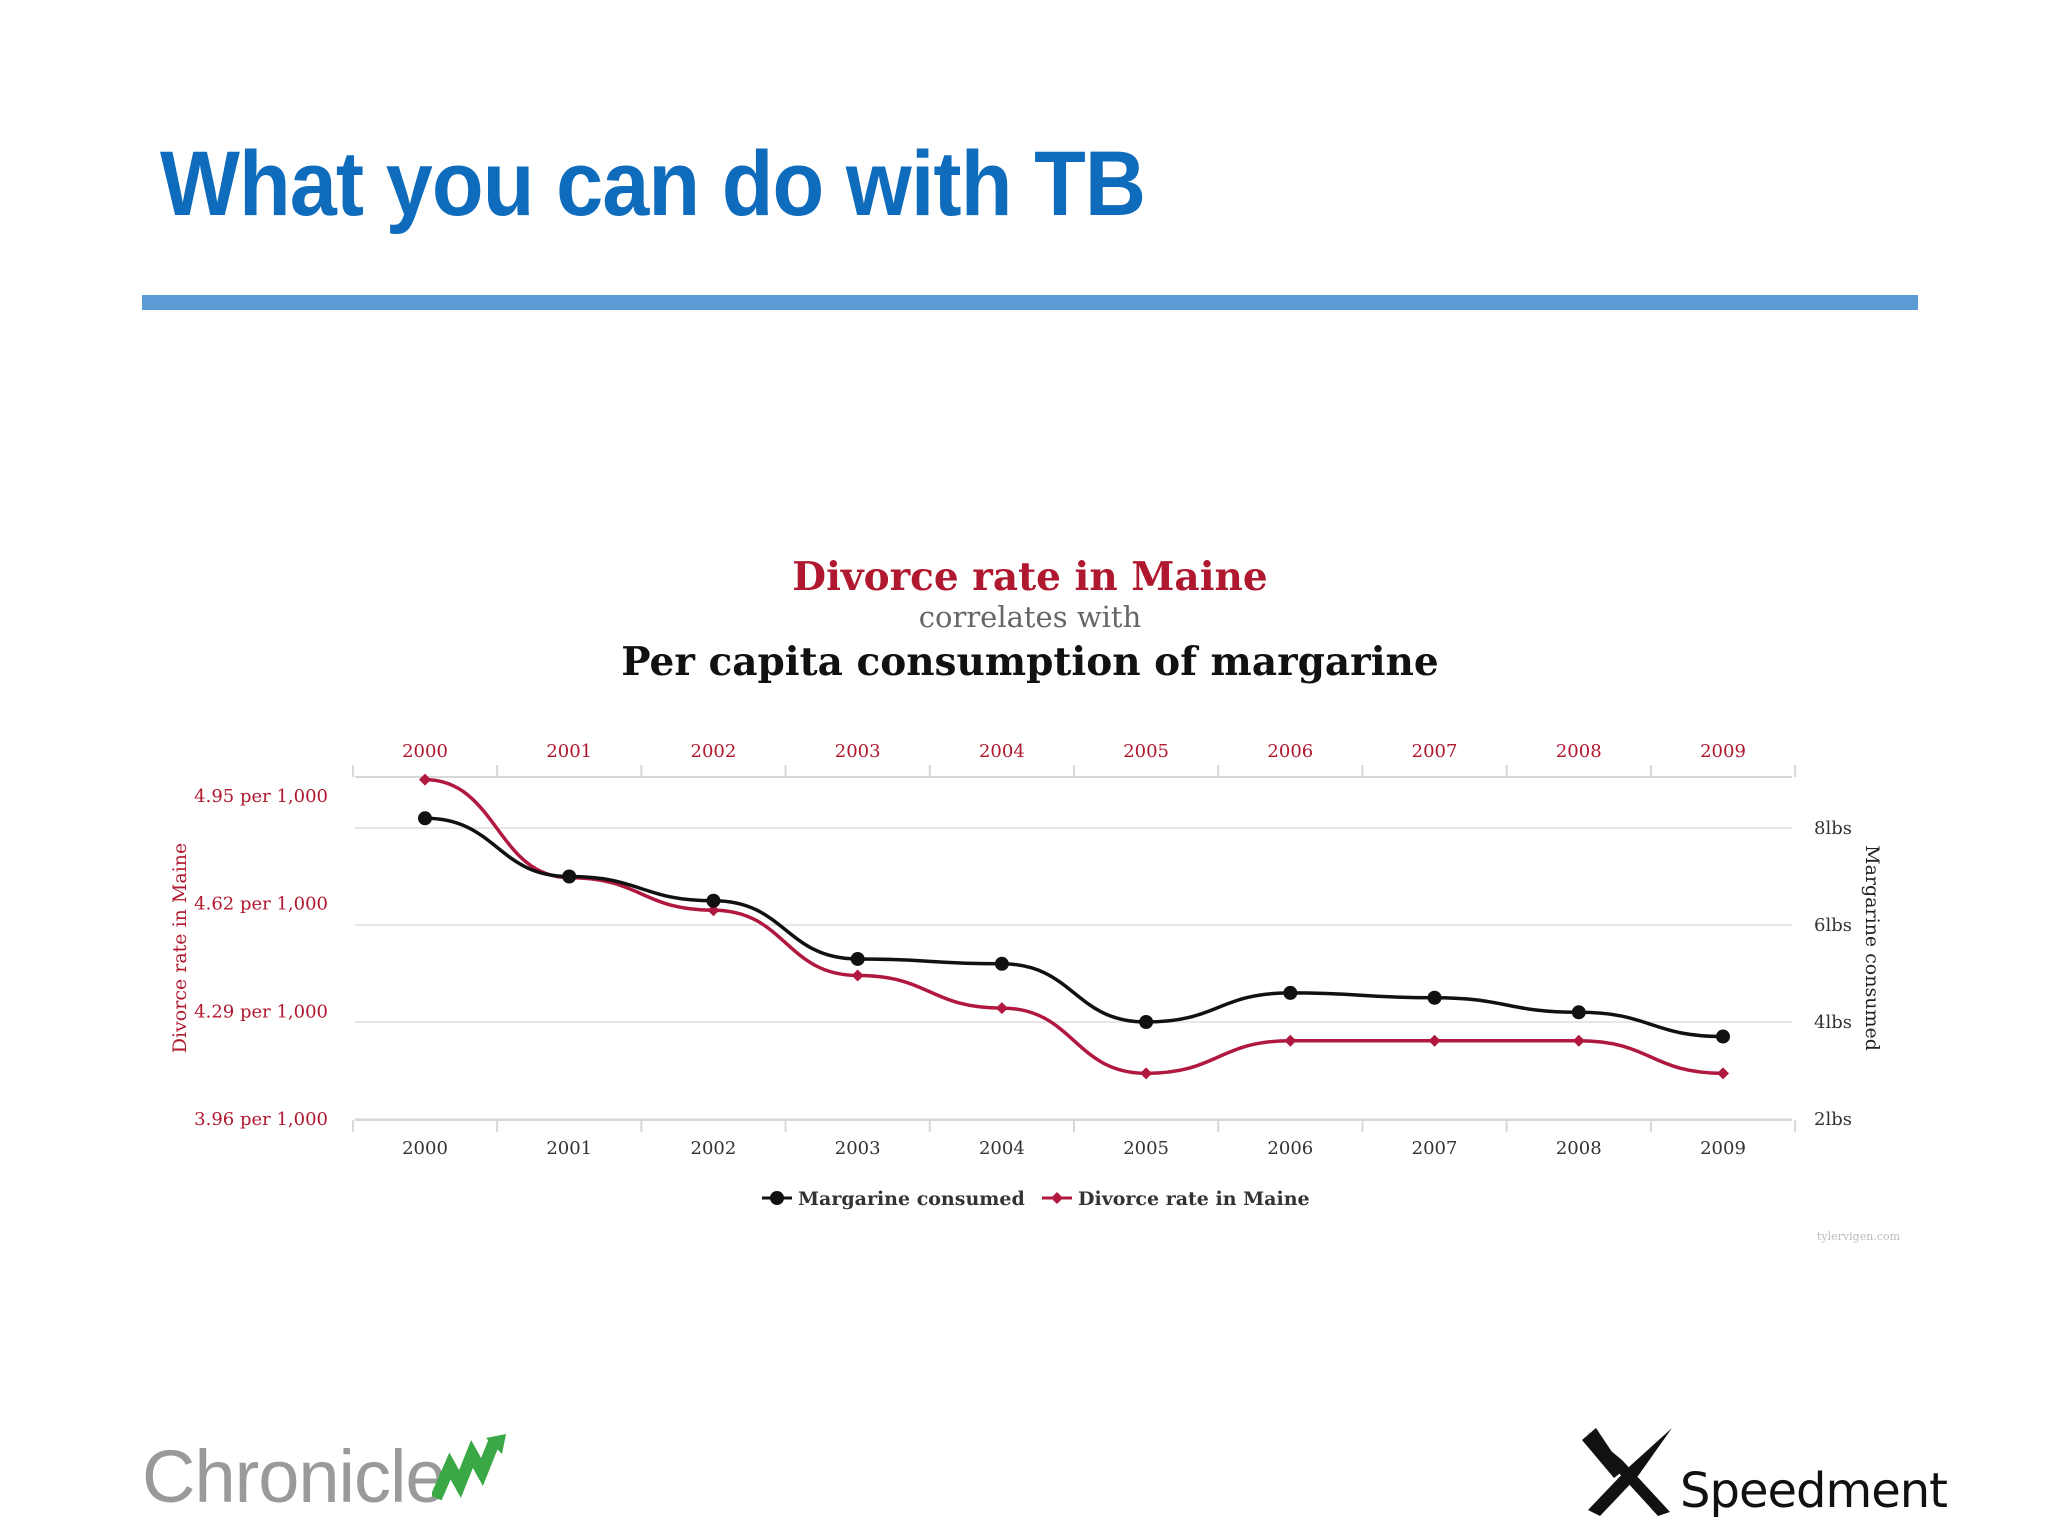 The width and height of the screenshot is (2048, 1536). What do you see at coordinates (1435, 751) in the screenshot?
I see `x-tick-label-top: 2007` at bounding box center [1435, 751].